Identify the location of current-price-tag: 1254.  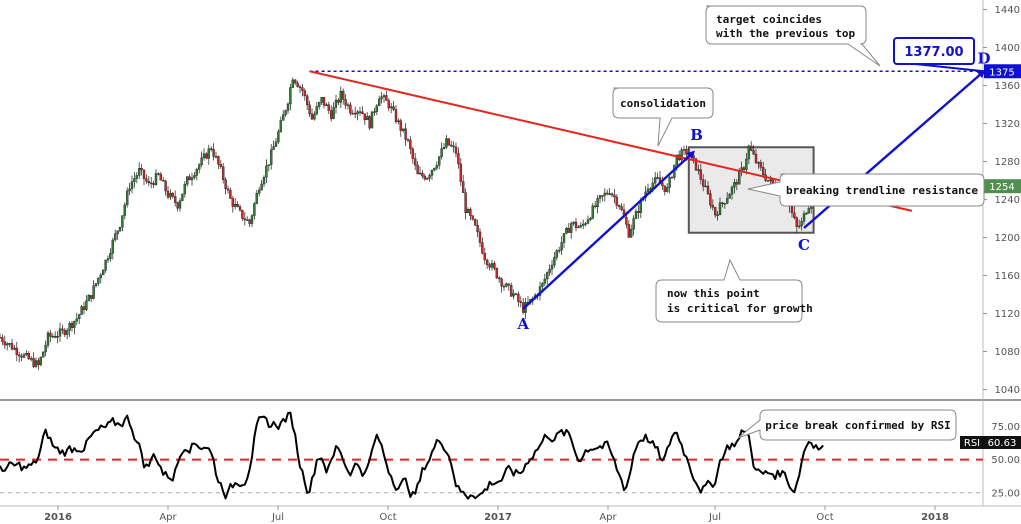
(1002, 186).